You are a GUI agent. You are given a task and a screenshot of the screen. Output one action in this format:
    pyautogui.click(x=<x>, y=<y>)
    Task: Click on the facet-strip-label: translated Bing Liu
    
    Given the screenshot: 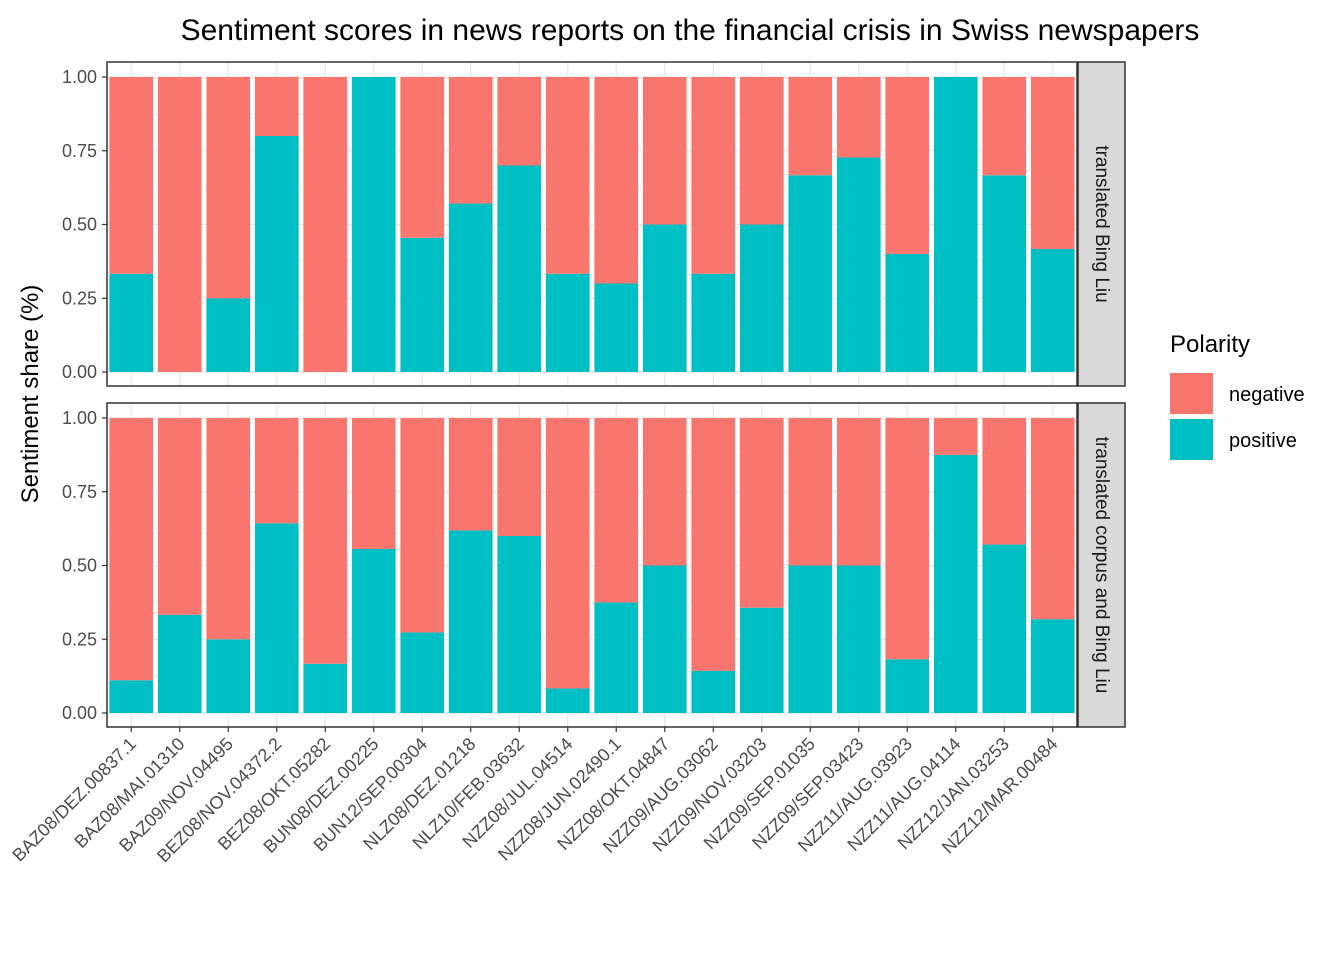 What is the action you would take?
    pyautogui.click(x=1101, y=223)
    